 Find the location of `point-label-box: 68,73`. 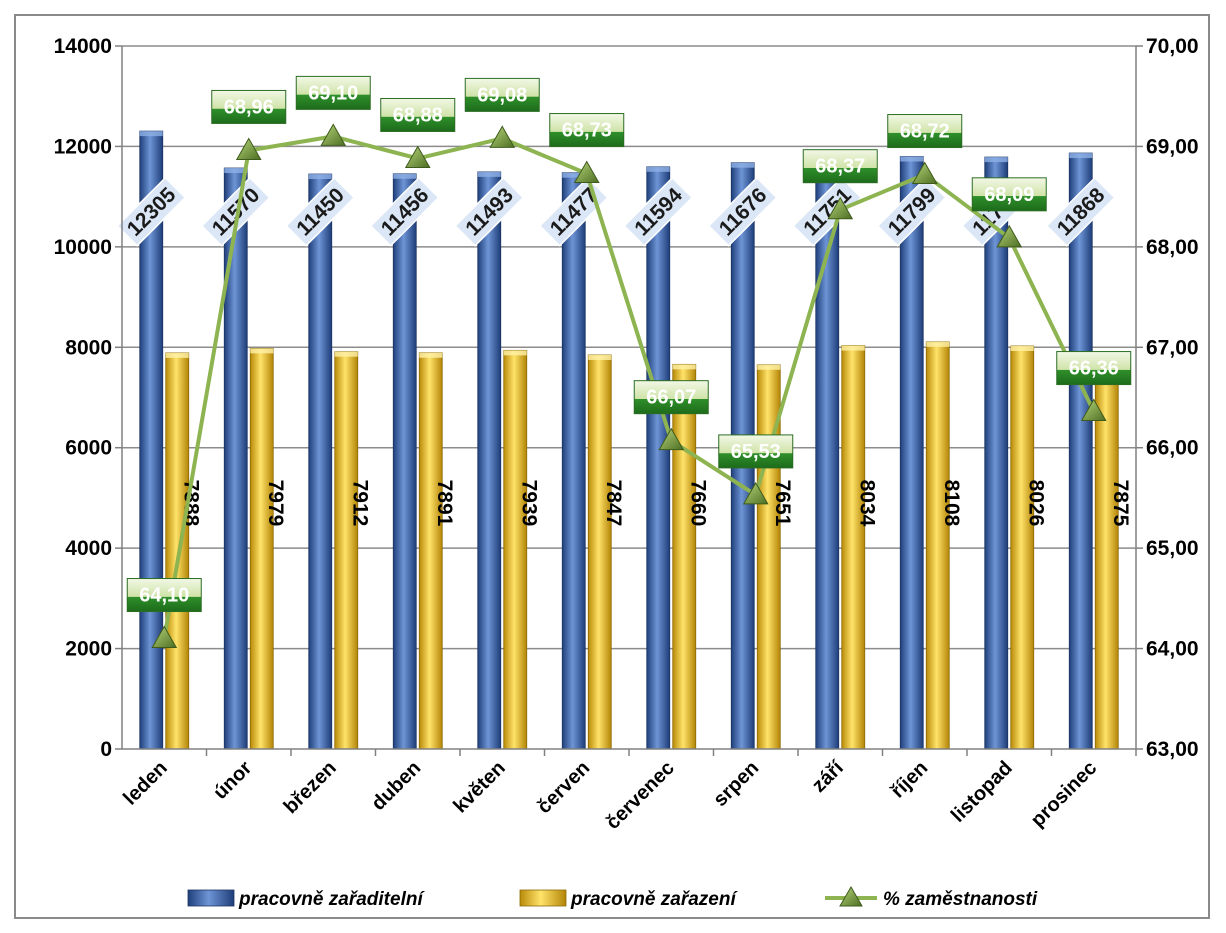

point-label-box: 68,73 is located at coordinates (587, 130).